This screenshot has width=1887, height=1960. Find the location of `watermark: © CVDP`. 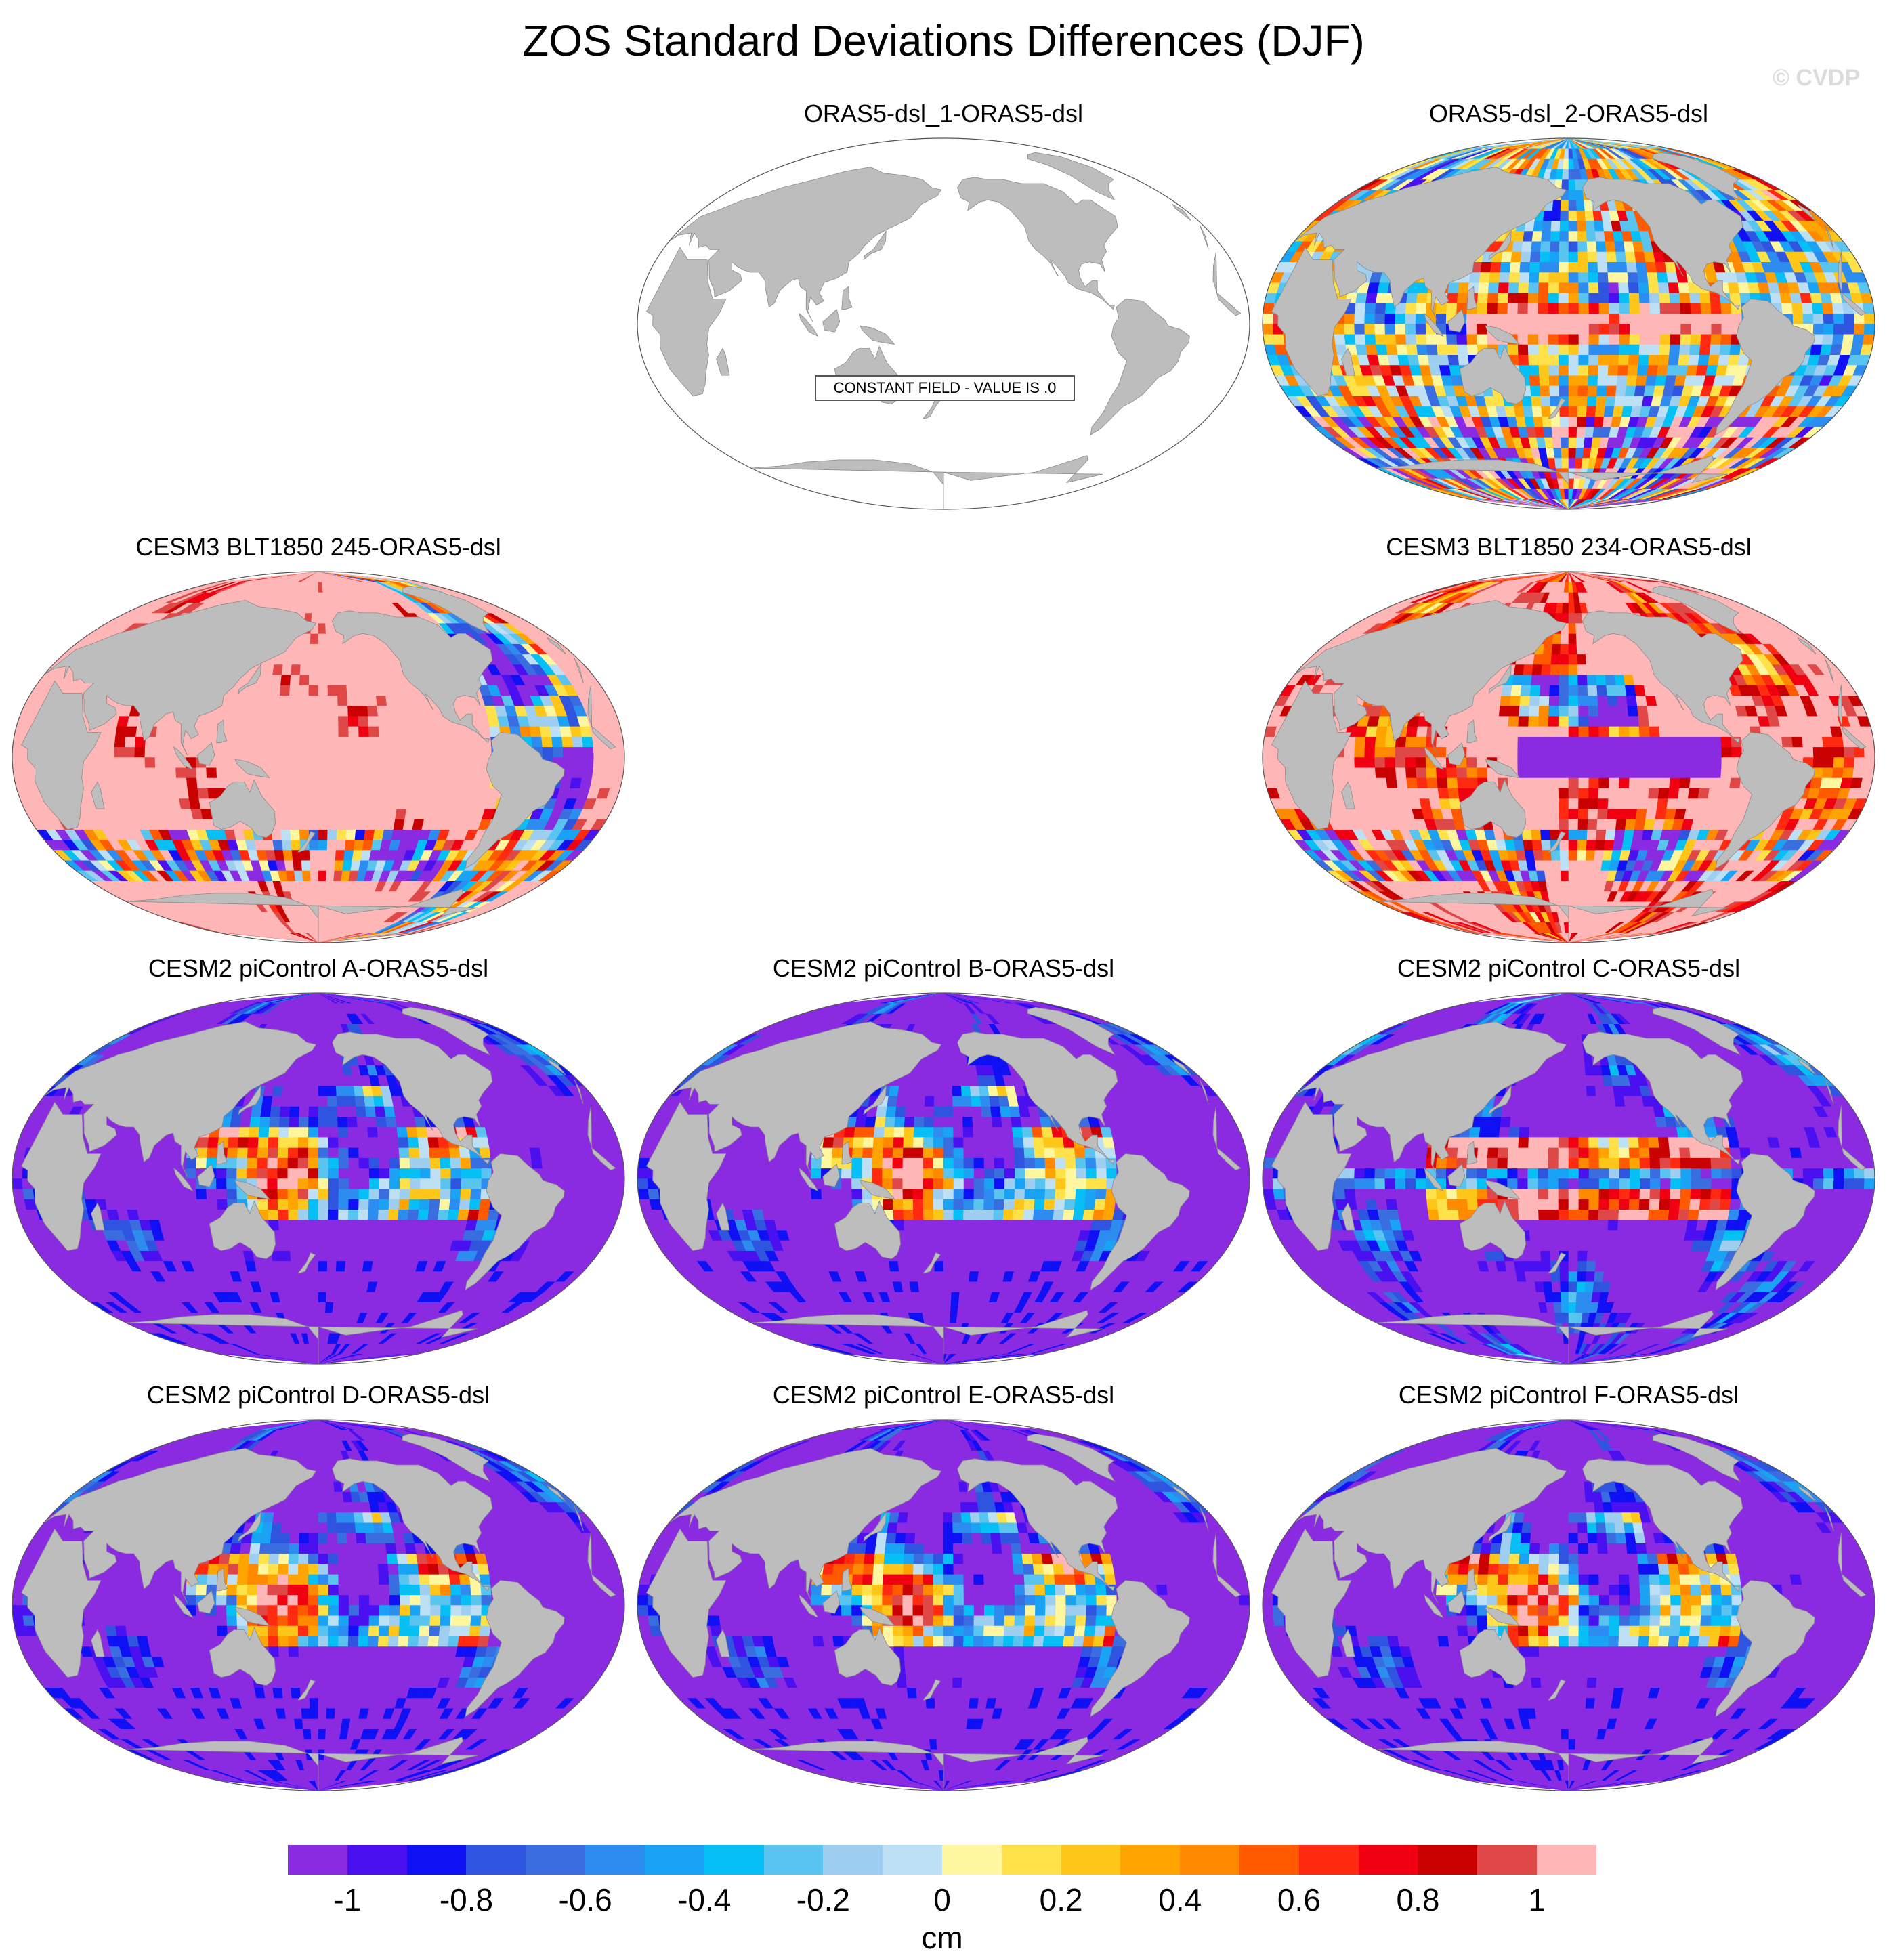

watermark: © CVDP is located at coordinates (1817, 78).